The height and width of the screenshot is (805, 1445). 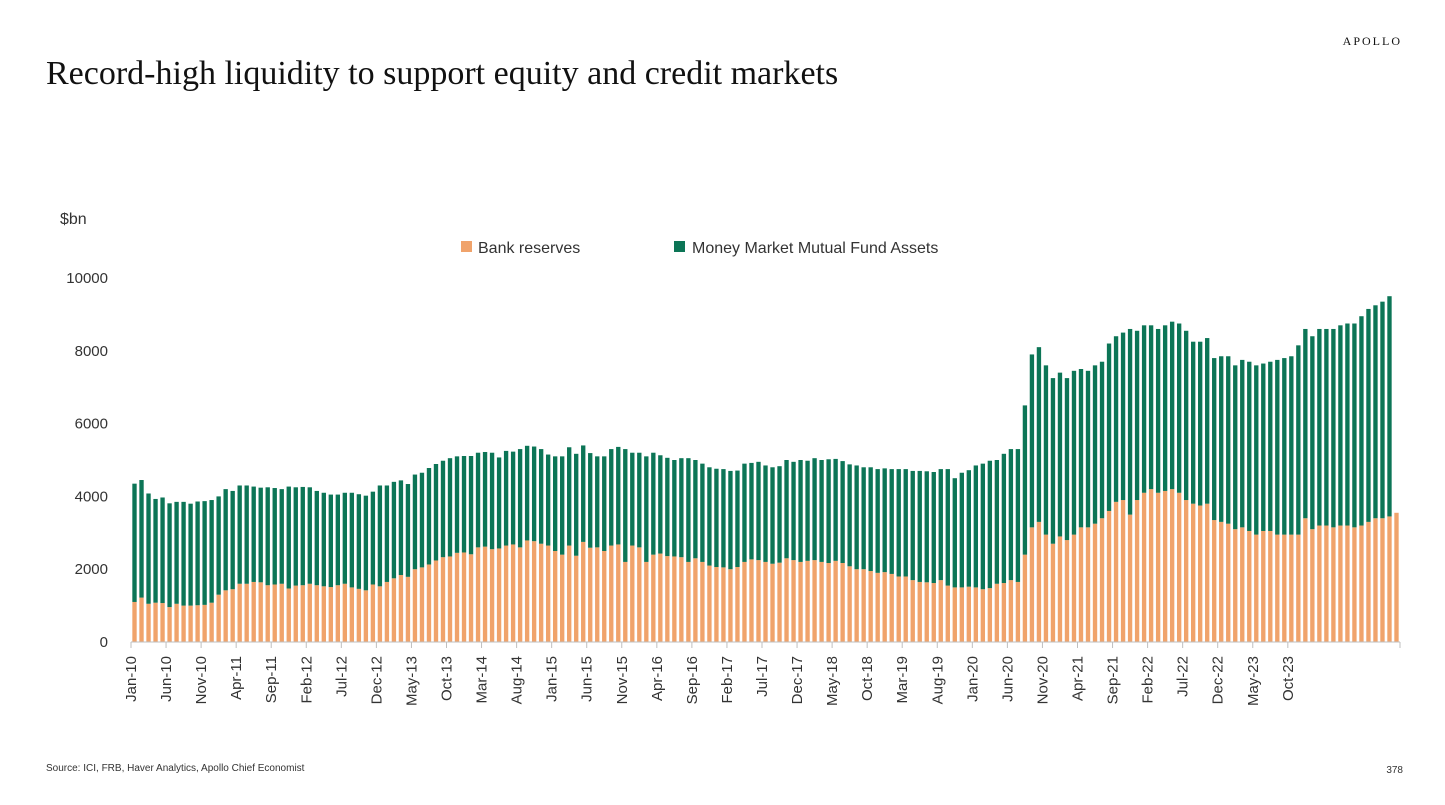 What do you see at coordinates (552, 679) in the screenshot?
I see `x-tick-label: Jan-15` at bounding box center [552, 679].